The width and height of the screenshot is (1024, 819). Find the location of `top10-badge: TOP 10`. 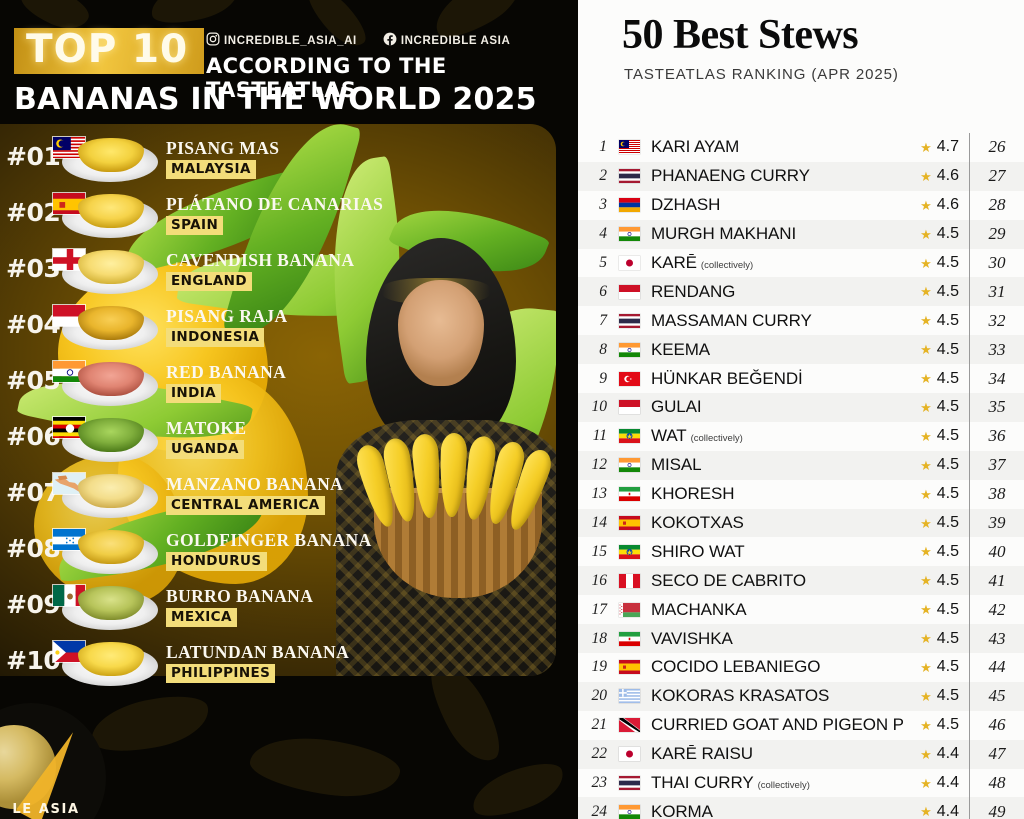

top10-badge: TOP 10 is located at coordinates (109, 51).